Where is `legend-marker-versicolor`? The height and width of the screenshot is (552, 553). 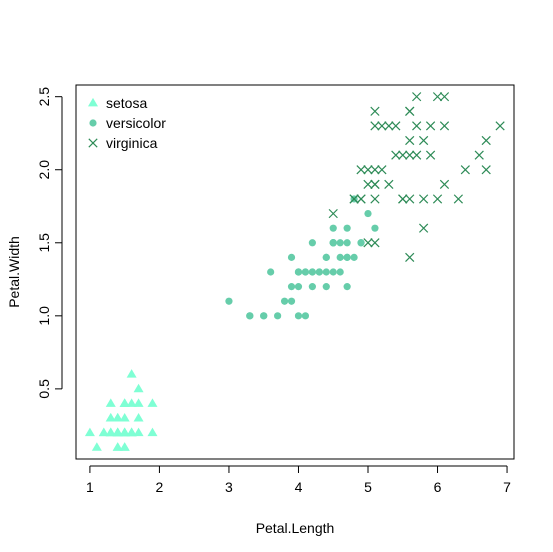
legend-marker-versicolor is located at coordinates (93, 123).